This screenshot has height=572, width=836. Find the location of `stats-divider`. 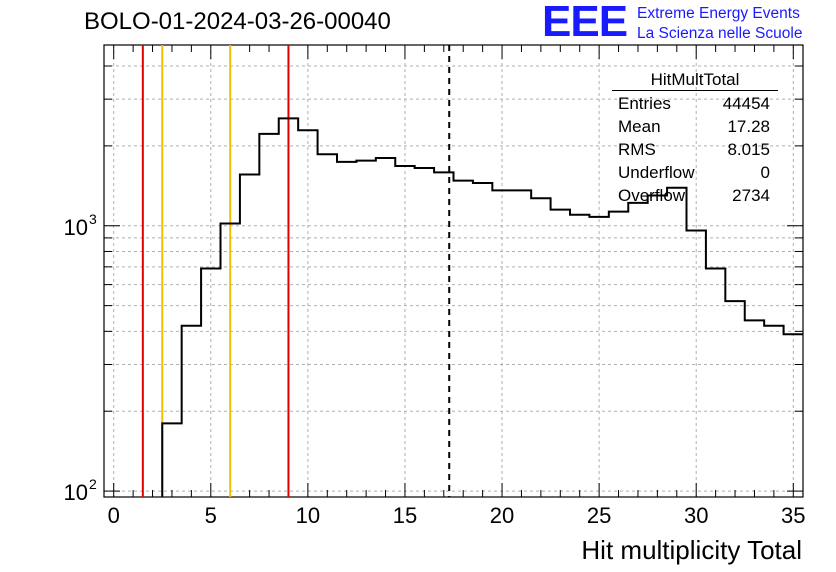

stats-divider is located at coordinates (695, 90).